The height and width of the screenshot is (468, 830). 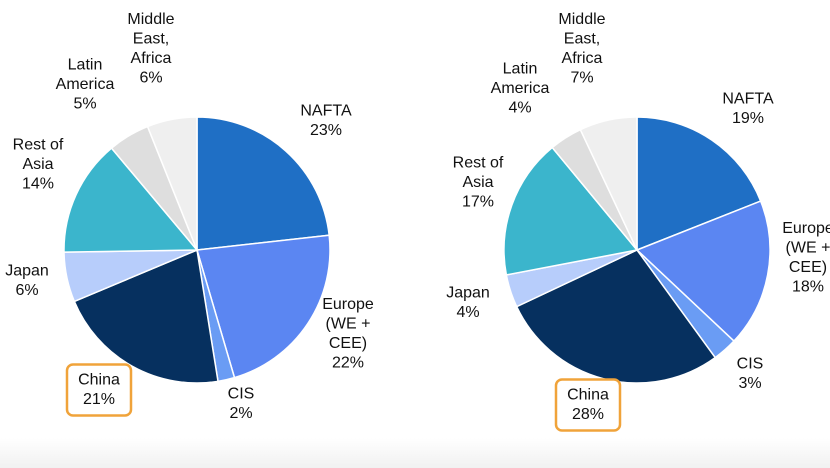 I want to click on slice-label-cis: CIS 3%, so click(x=750, y=373).